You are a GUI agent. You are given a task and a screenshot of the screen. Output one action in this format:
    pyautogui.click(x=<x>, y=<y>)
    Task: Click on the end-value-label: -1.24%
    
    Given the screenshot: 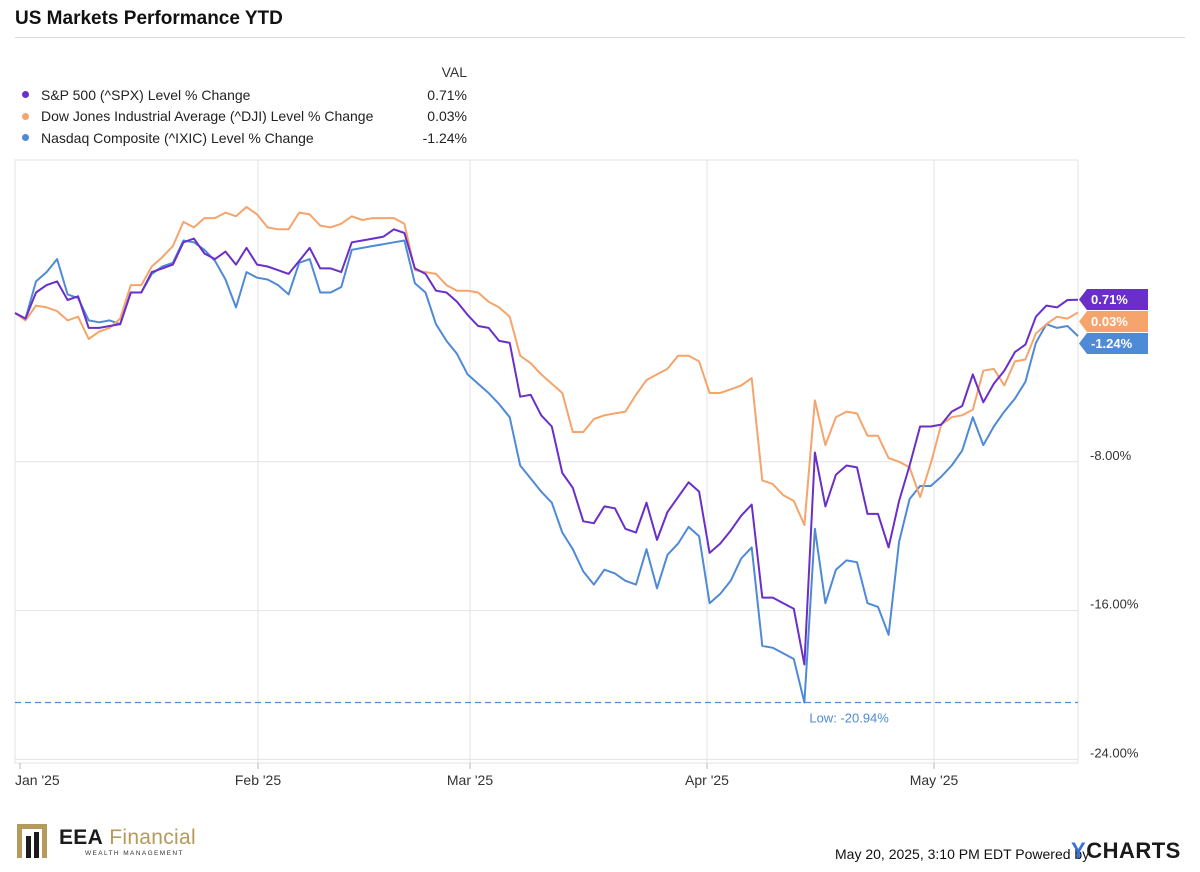 What is the action you would take?
    pyautogui.click(x=1112, y=343)
    